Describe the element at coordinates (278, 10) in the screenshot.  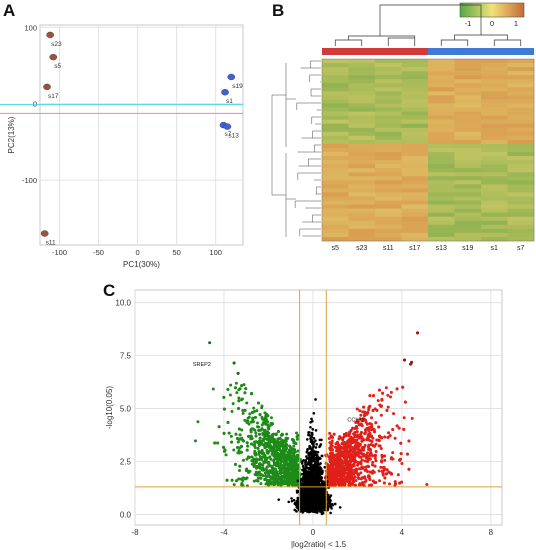
I see `panel-b-label: B` at that location.